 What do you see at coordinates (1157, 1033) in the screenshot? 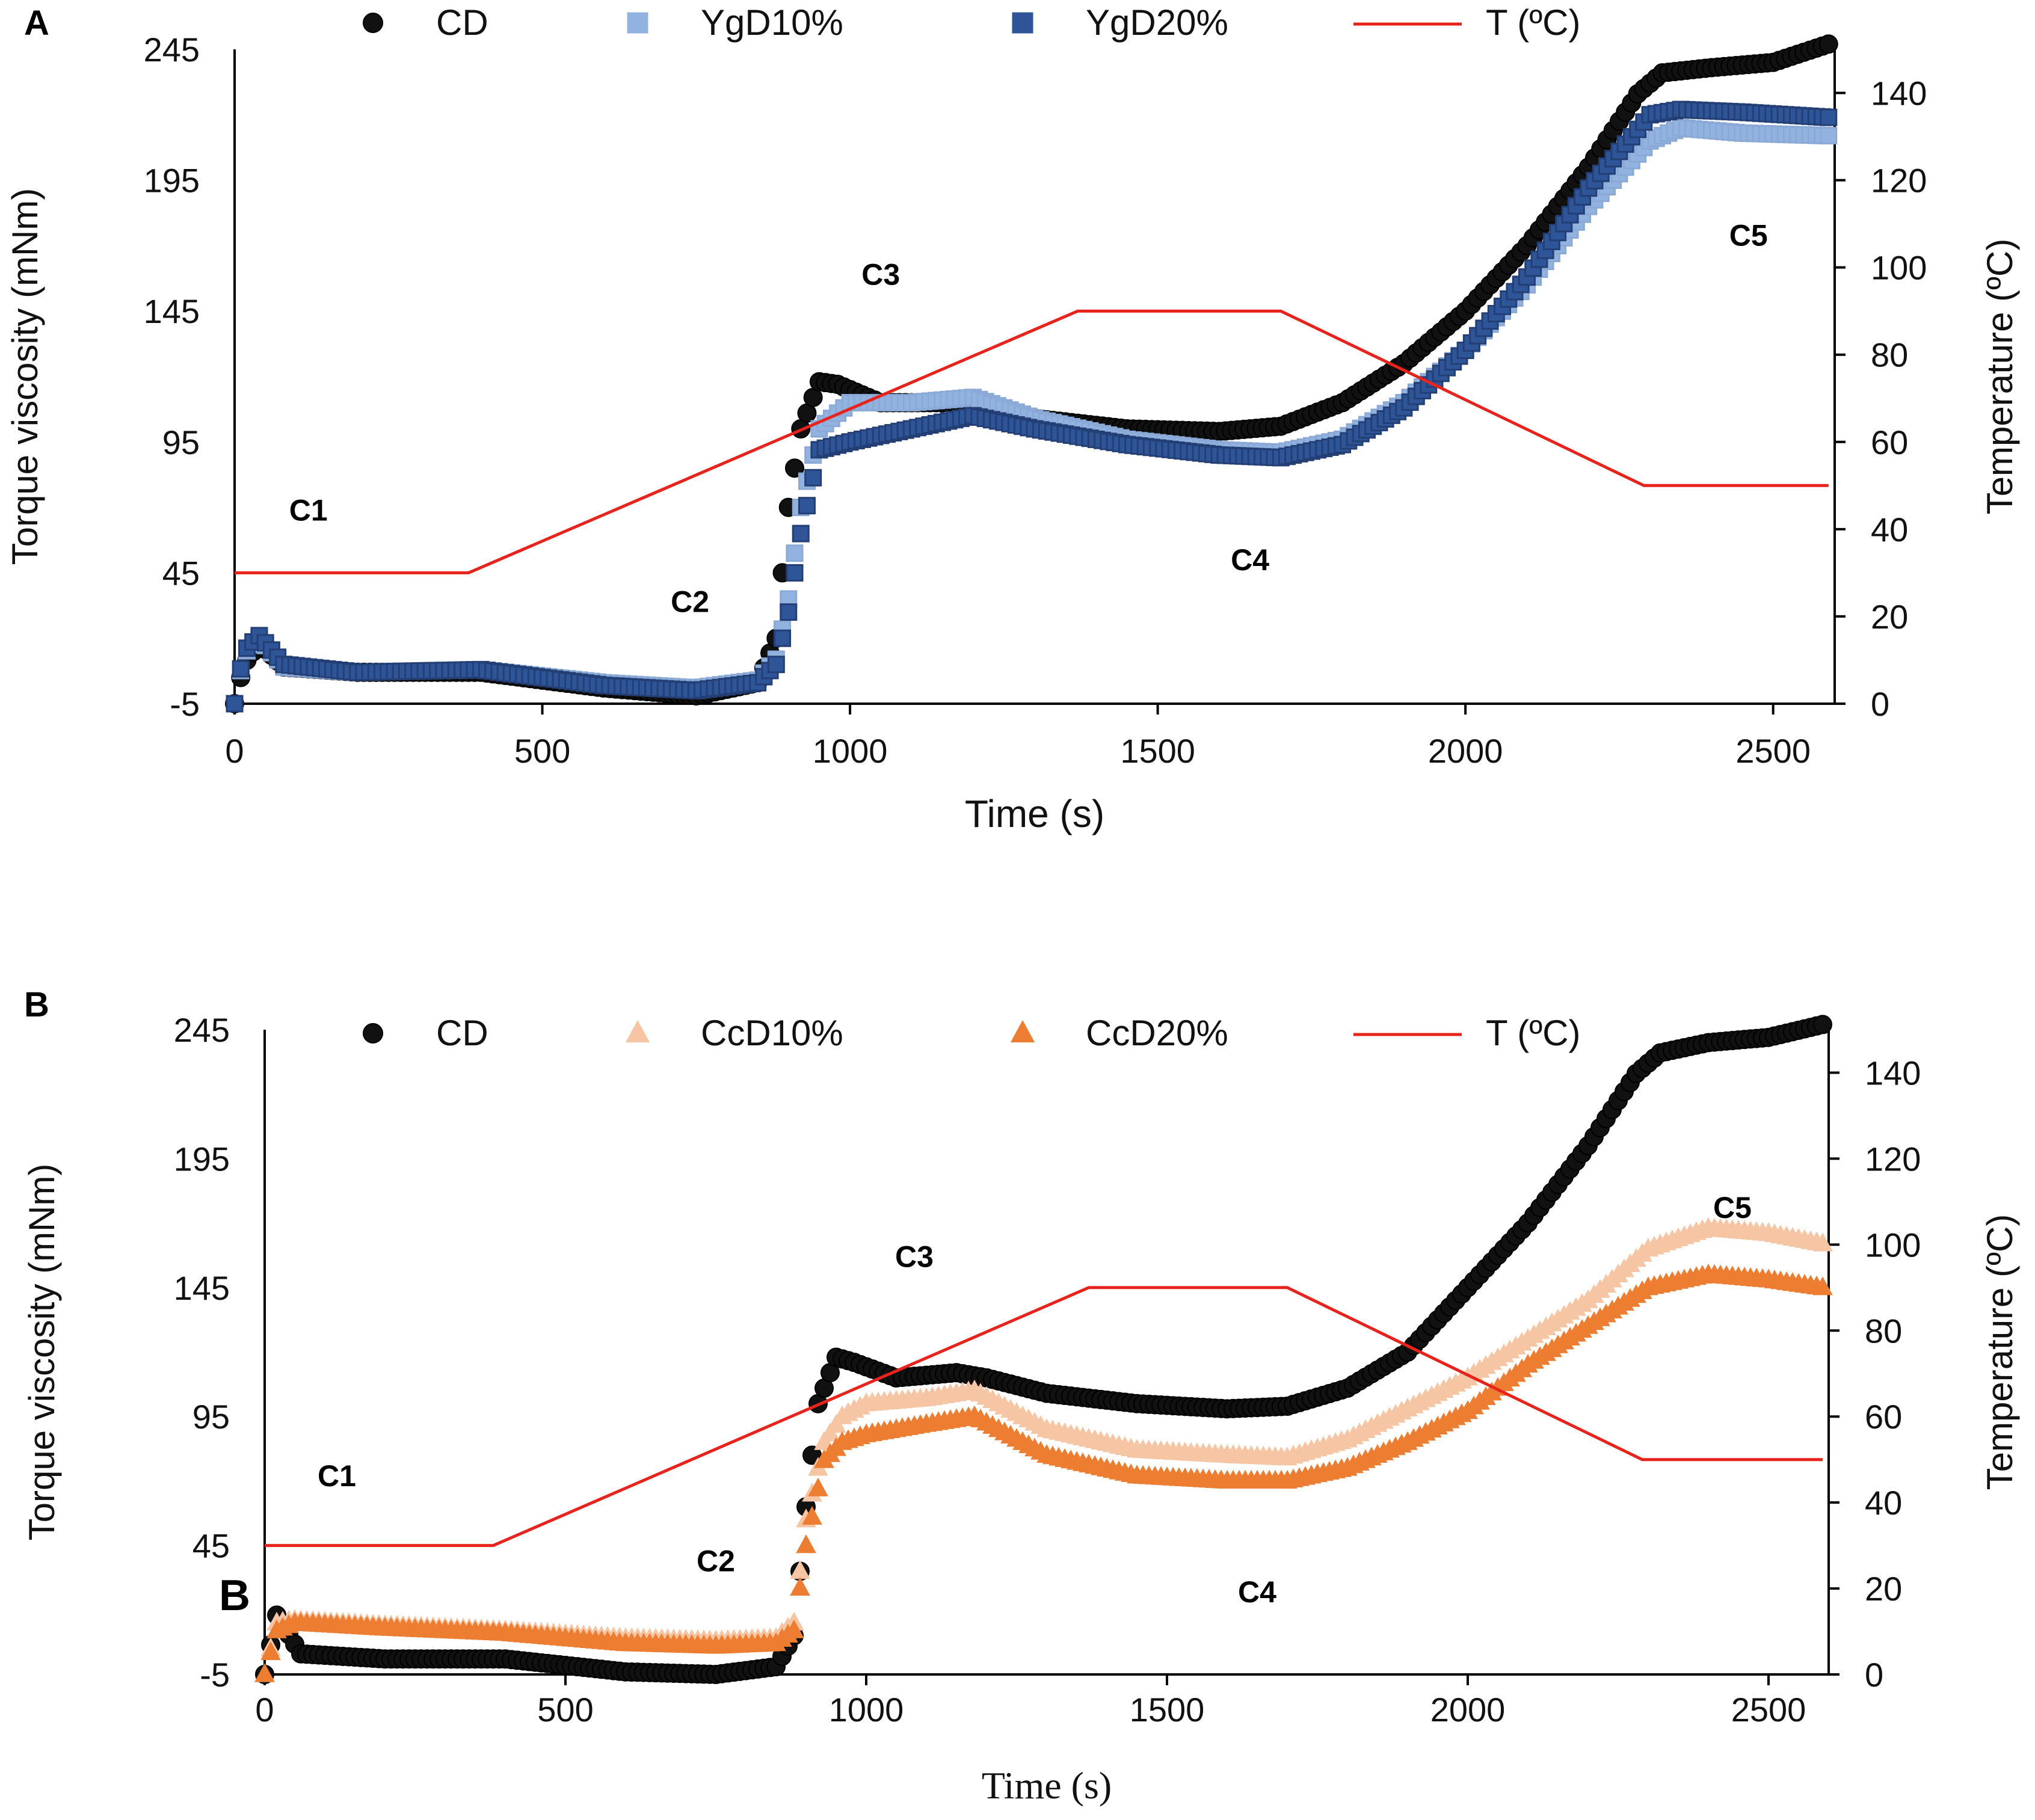
I see `legend-label: CcD20%` at bounding box center [1157, 1033].